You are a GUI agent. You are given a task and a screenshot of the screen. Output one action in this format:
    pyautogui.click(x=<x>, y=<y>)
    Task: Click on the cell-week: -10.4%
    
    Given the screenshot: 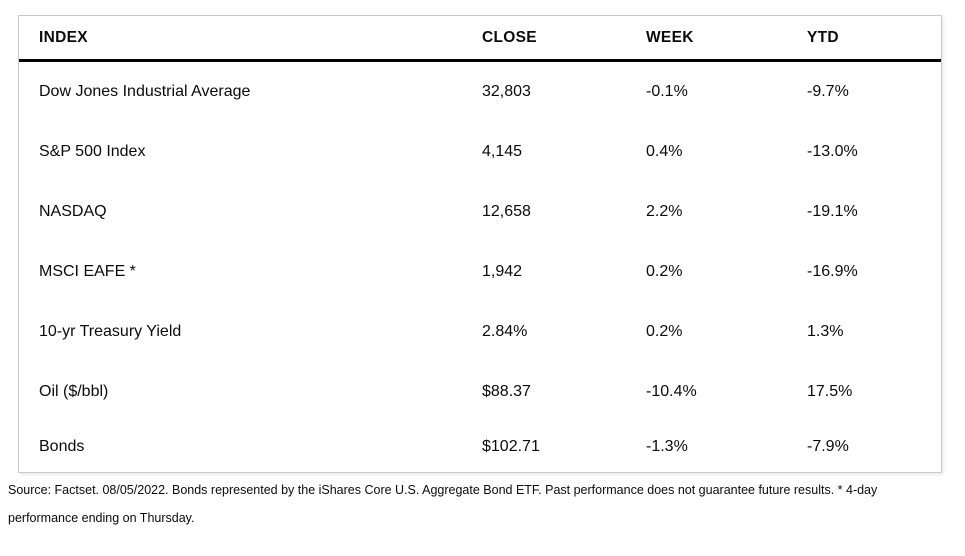 What is the action you would take?
    pyautogui.click(x=671, y=391)
    